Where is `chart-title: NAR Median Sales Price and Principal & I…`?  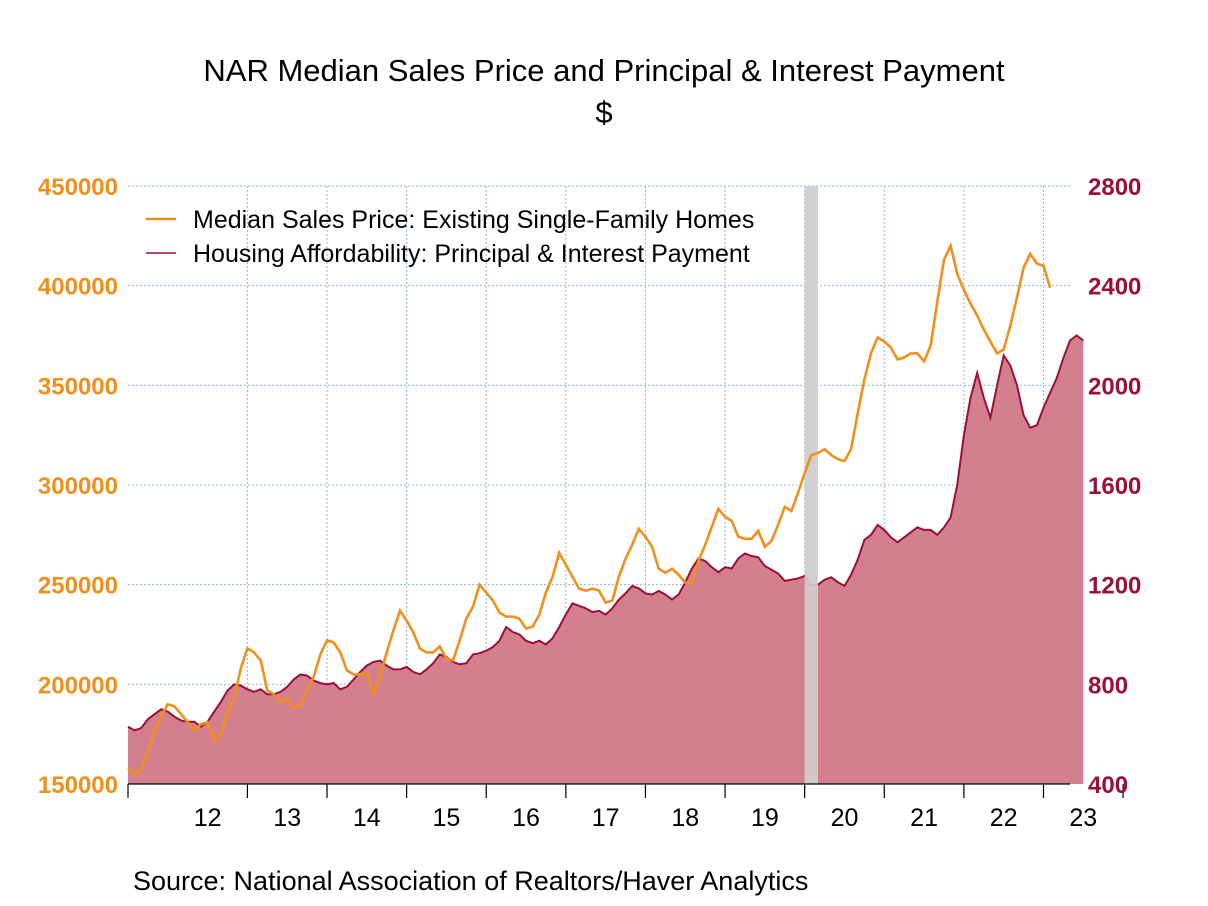 chart-title: NAR Median Sales Price and Principal & I… is located at coordinates (604, 70).